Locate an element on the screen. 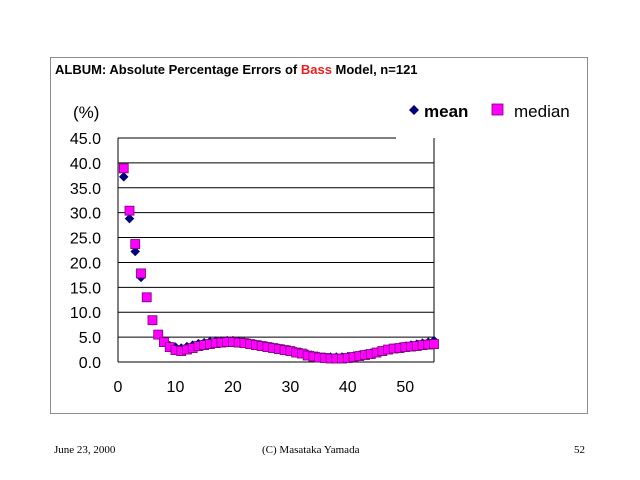 The height and width of the screenshot is (480, 640). y-tick-label: 5.0 is located at coordinates (90, 338).